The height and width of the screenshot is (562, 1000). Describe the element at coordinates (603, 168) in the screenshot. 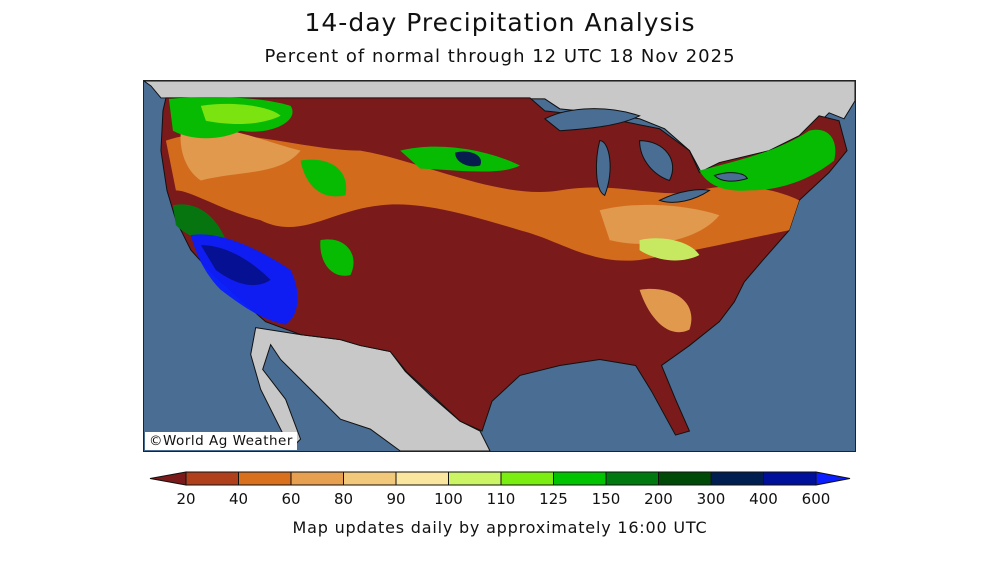

I see `lake-michigan` at that location.